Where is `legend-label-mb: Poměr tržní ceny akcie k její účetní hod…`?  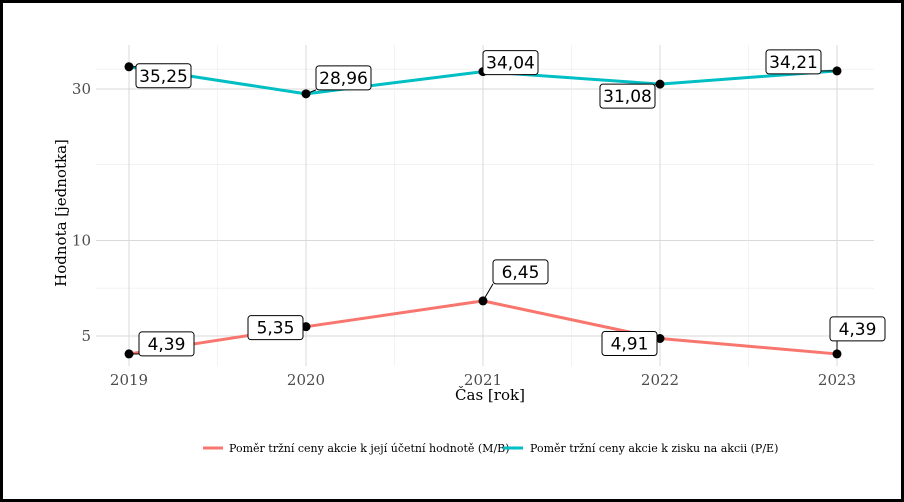 legend-label-mb: Poměr tržní ceny akcie k její účetní hod… is located at coordinates (369, 448).